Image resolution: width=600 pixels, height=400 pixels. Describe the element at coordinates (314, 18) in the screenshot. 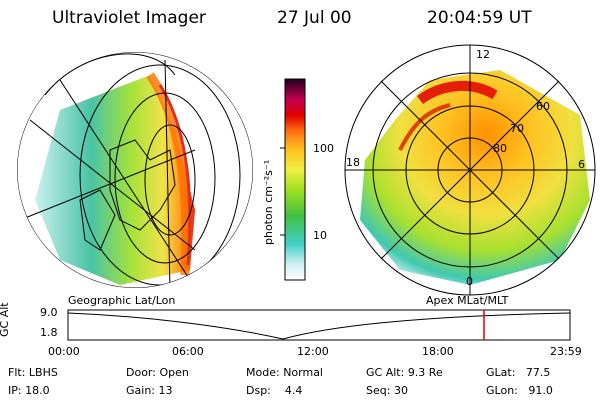

I see `date-label: 27 Jul 00` at that location.